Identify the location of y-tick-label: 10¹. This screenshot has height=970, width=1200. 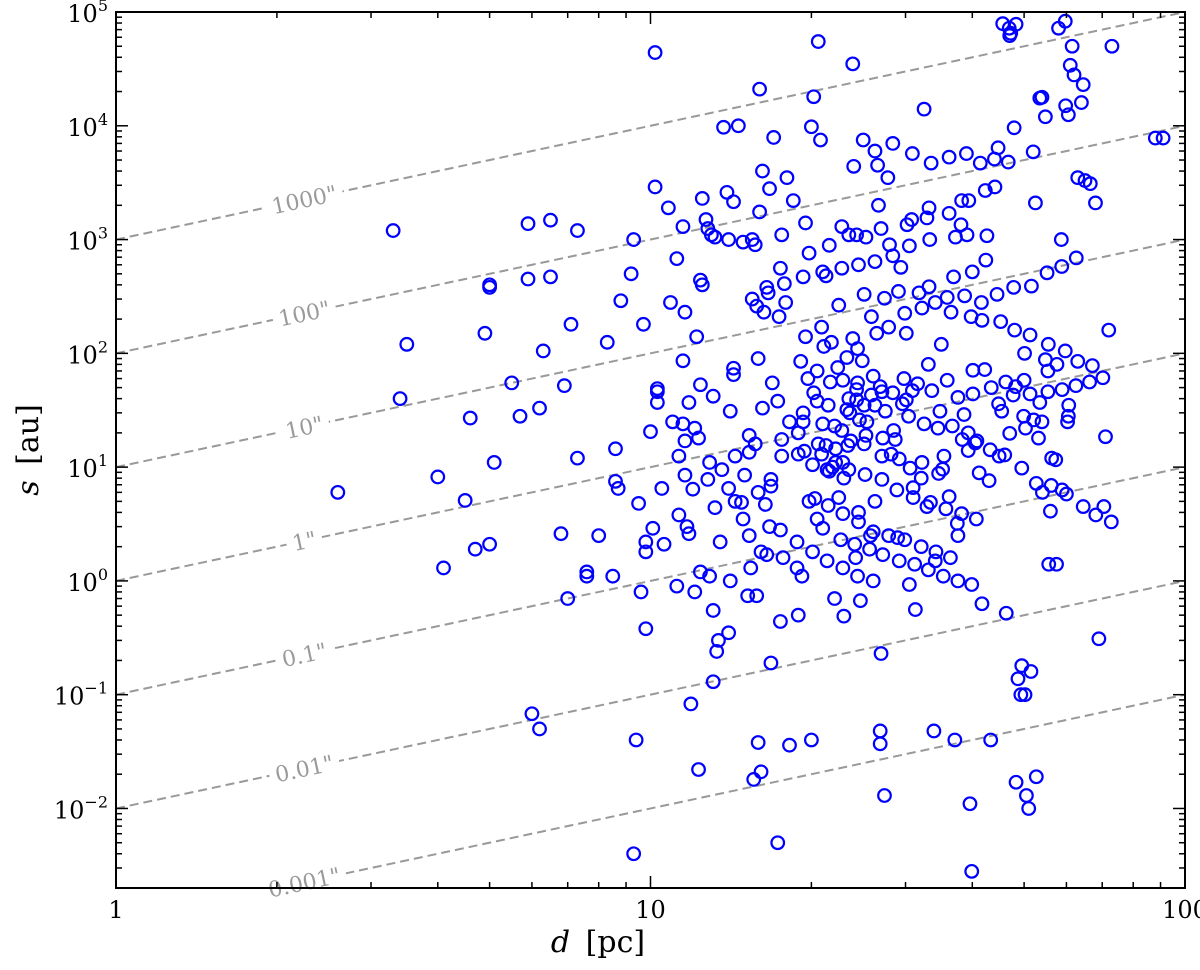
(87, 467).